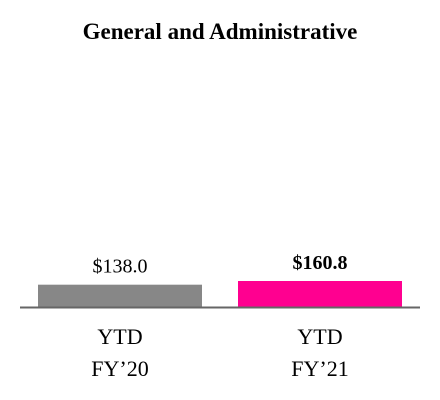 The image size is (440, 400). What do you see at coordinates (319, 368) in the screenshot?
I see `x-tick-label-2-line-2: FY’21` at bounding box center [319, 368].